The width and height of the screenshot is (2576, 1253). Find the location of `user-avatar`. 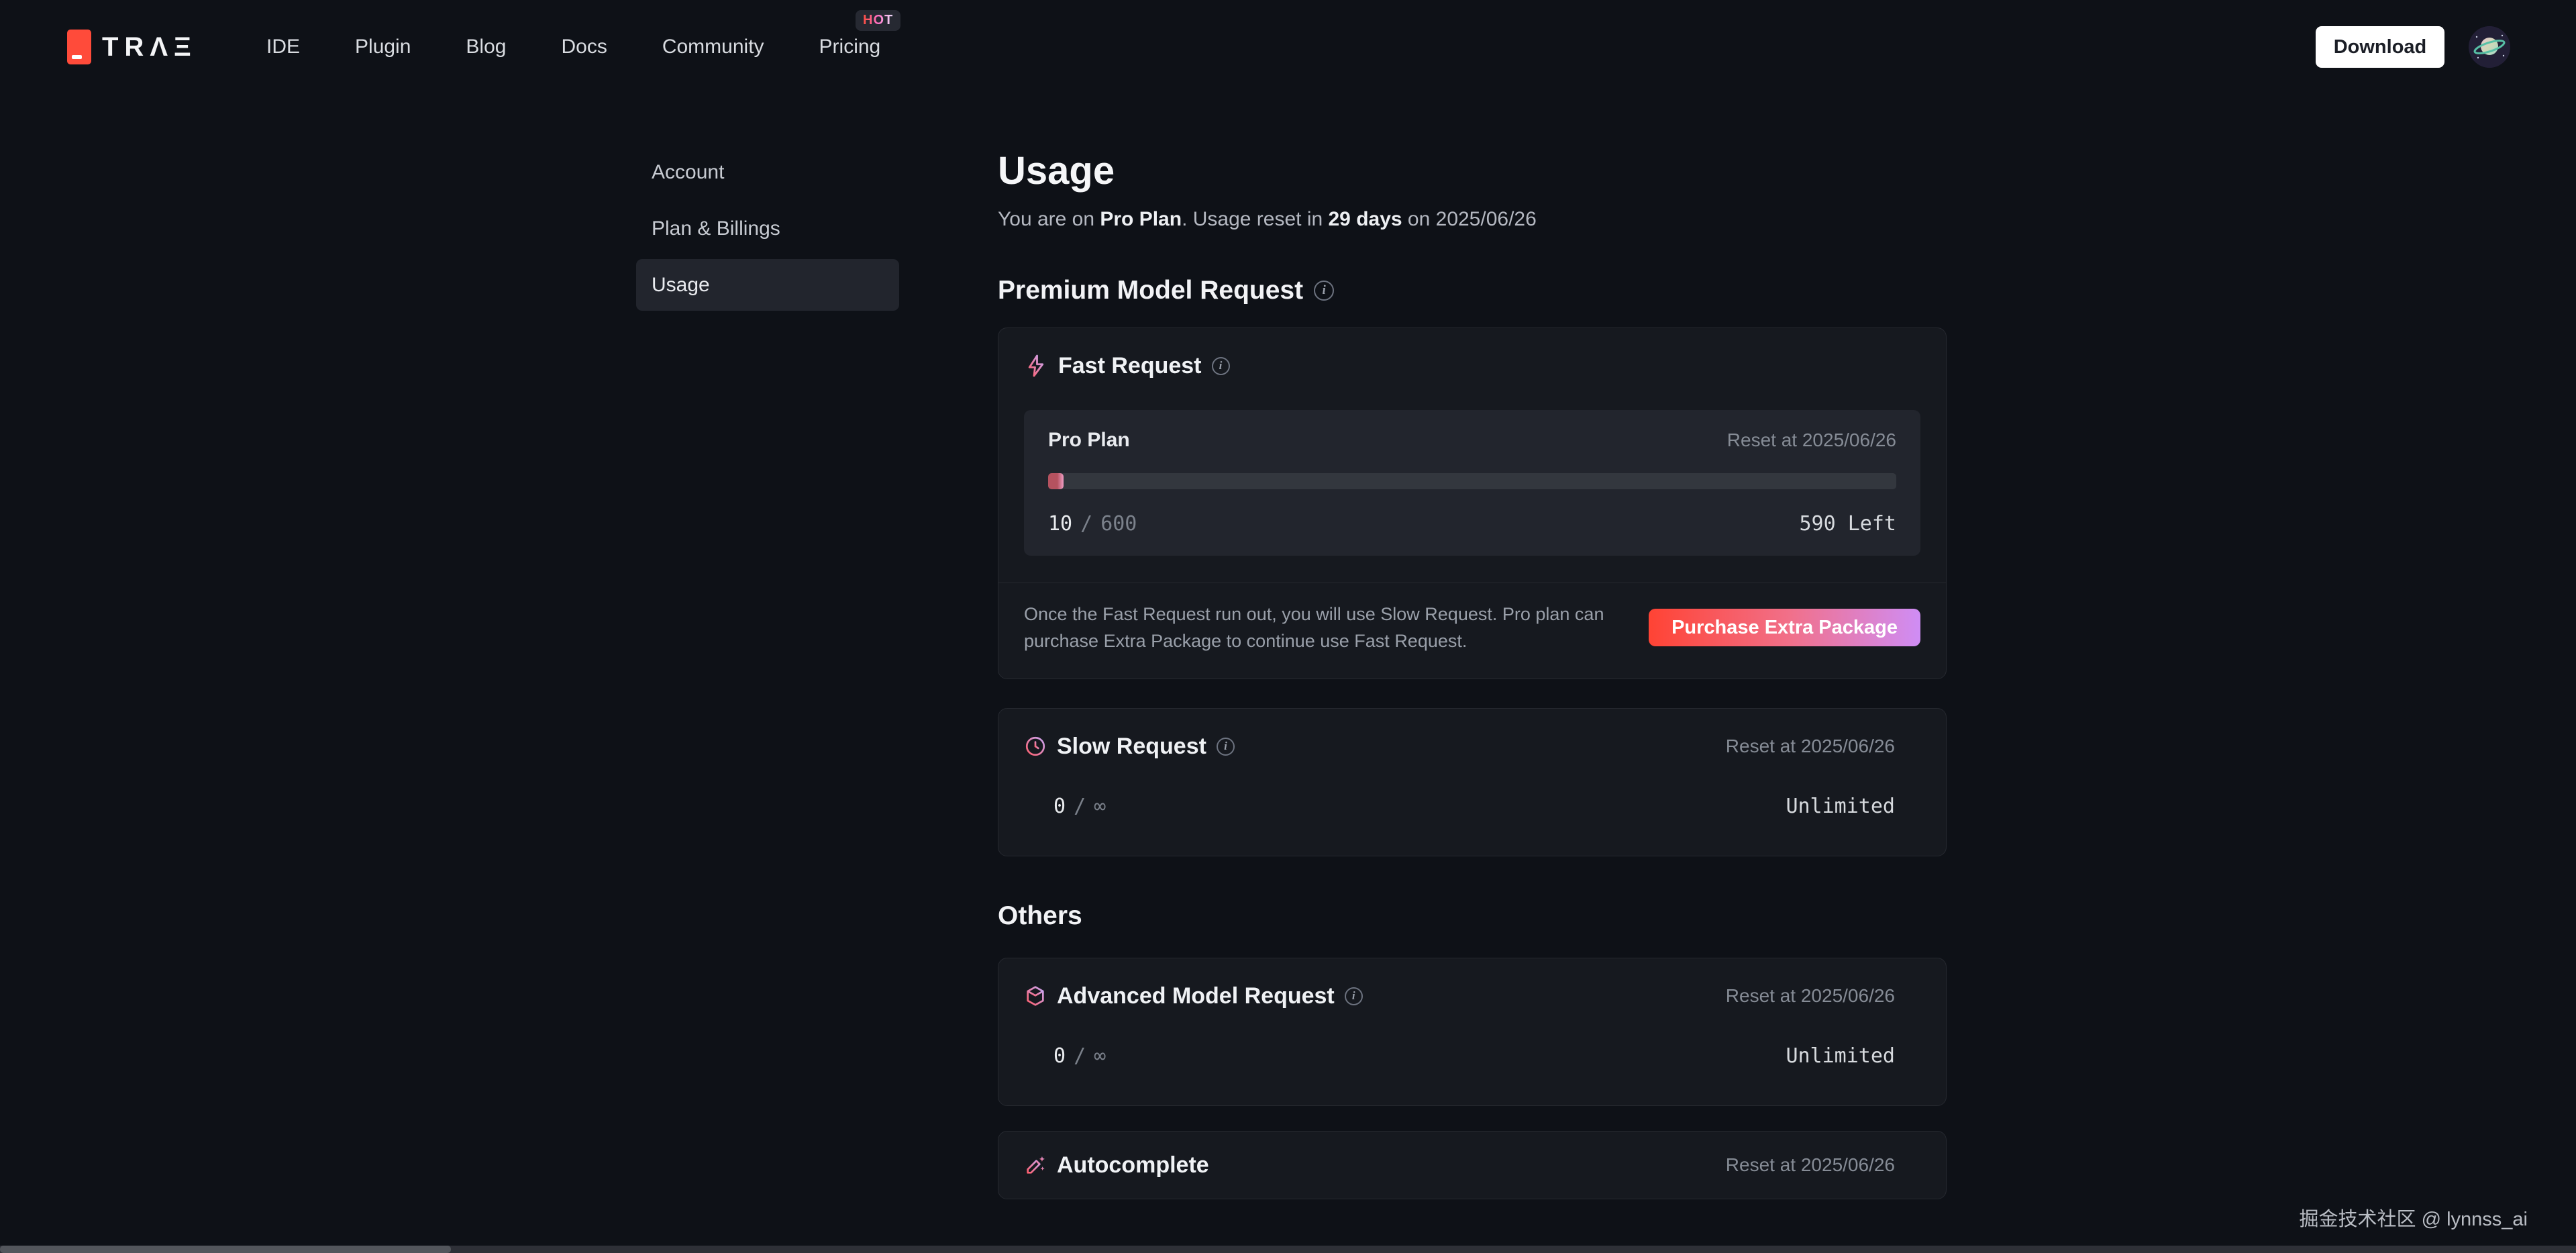

user-avatar is located at coordinates (2489, 47).